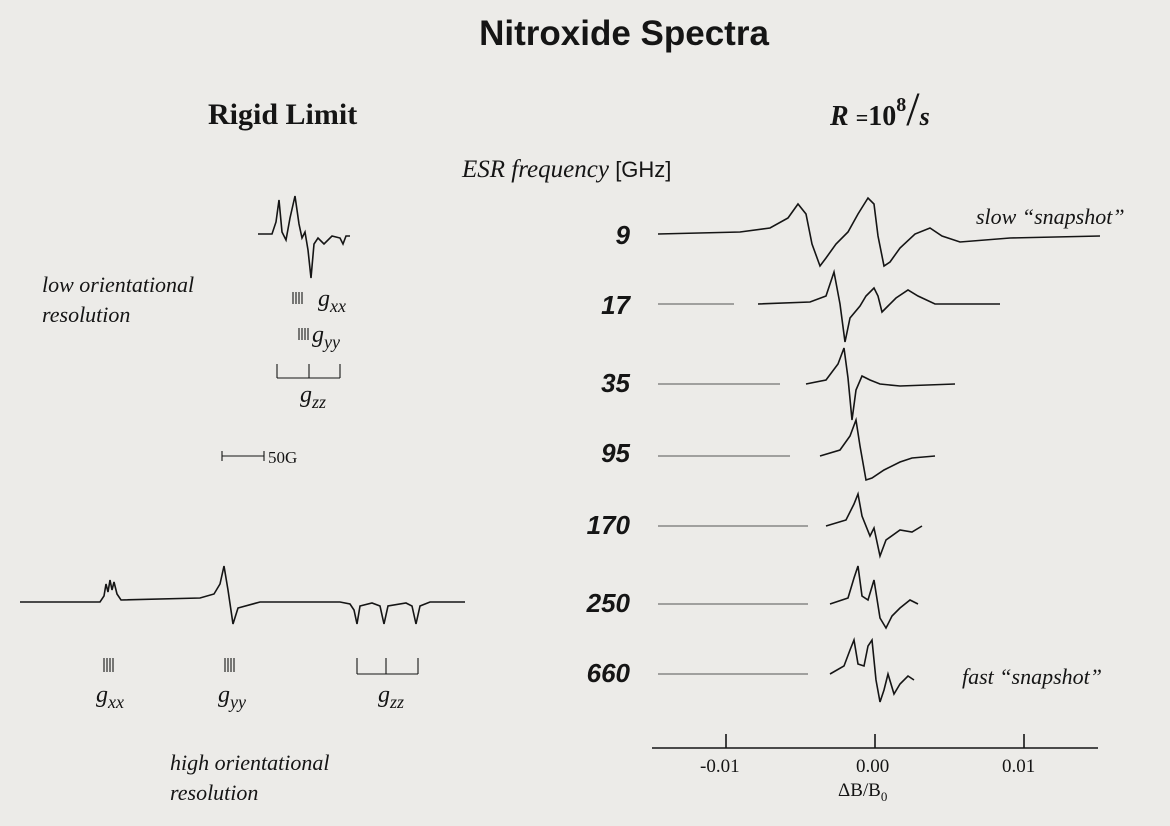 The height and width of the screenshot is (826, 1170). What do you see at coordinates (608, 673) in the screenshot?
I see `freq-label-660: 660` at bounding box center [608, 673].